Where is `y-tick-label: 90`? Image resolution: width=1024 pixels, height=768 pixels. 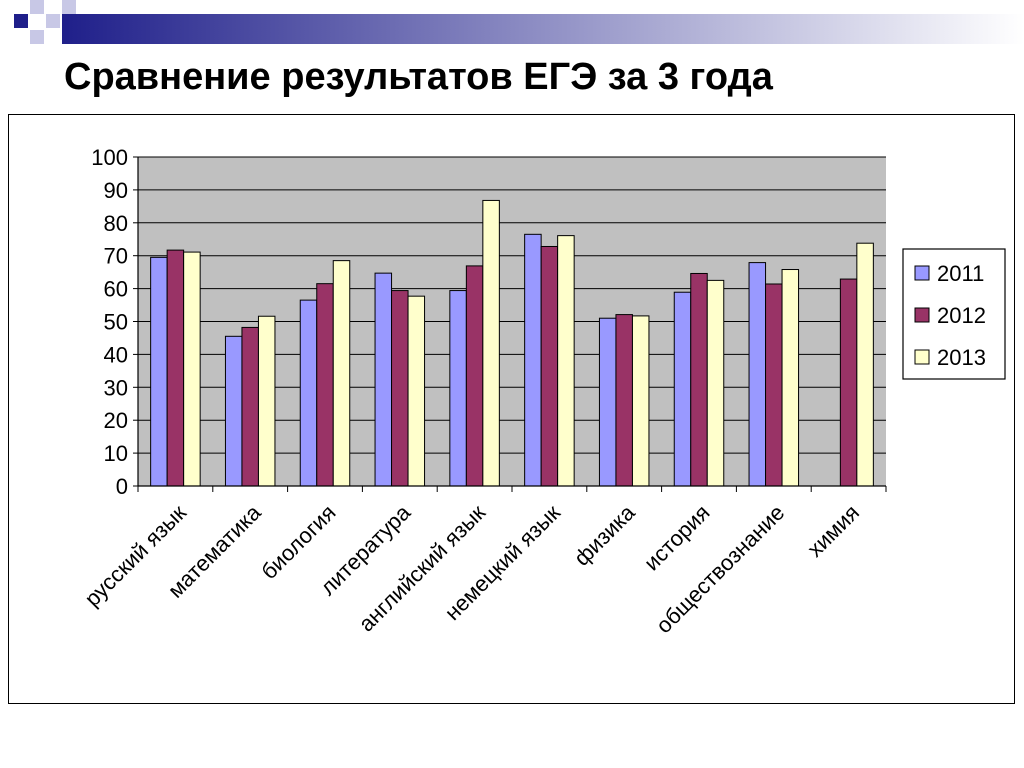
y-tick-label: 90 is located at coordinates (116, 190).